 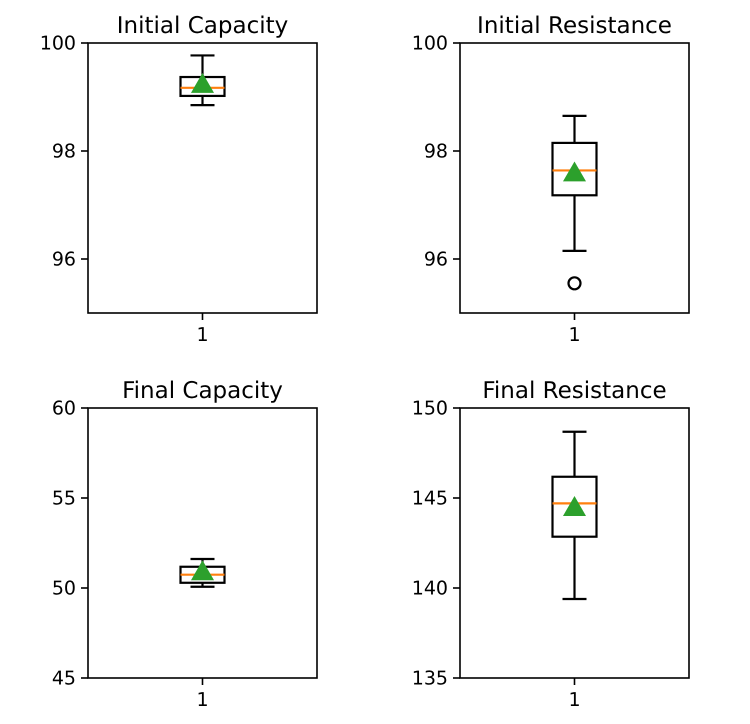 What do you see at coordinates (430, 679) in the screenshot?
I see `y-tick-label: 135` at bounding box center [430, 679].